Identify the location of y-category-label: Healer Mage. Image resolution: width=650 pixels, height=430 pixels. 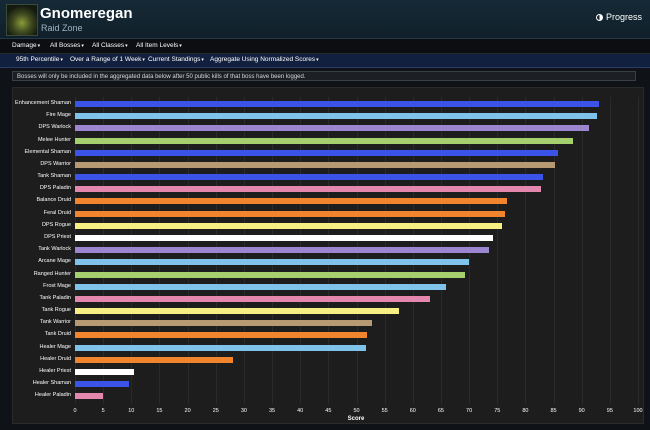
(55, 346).